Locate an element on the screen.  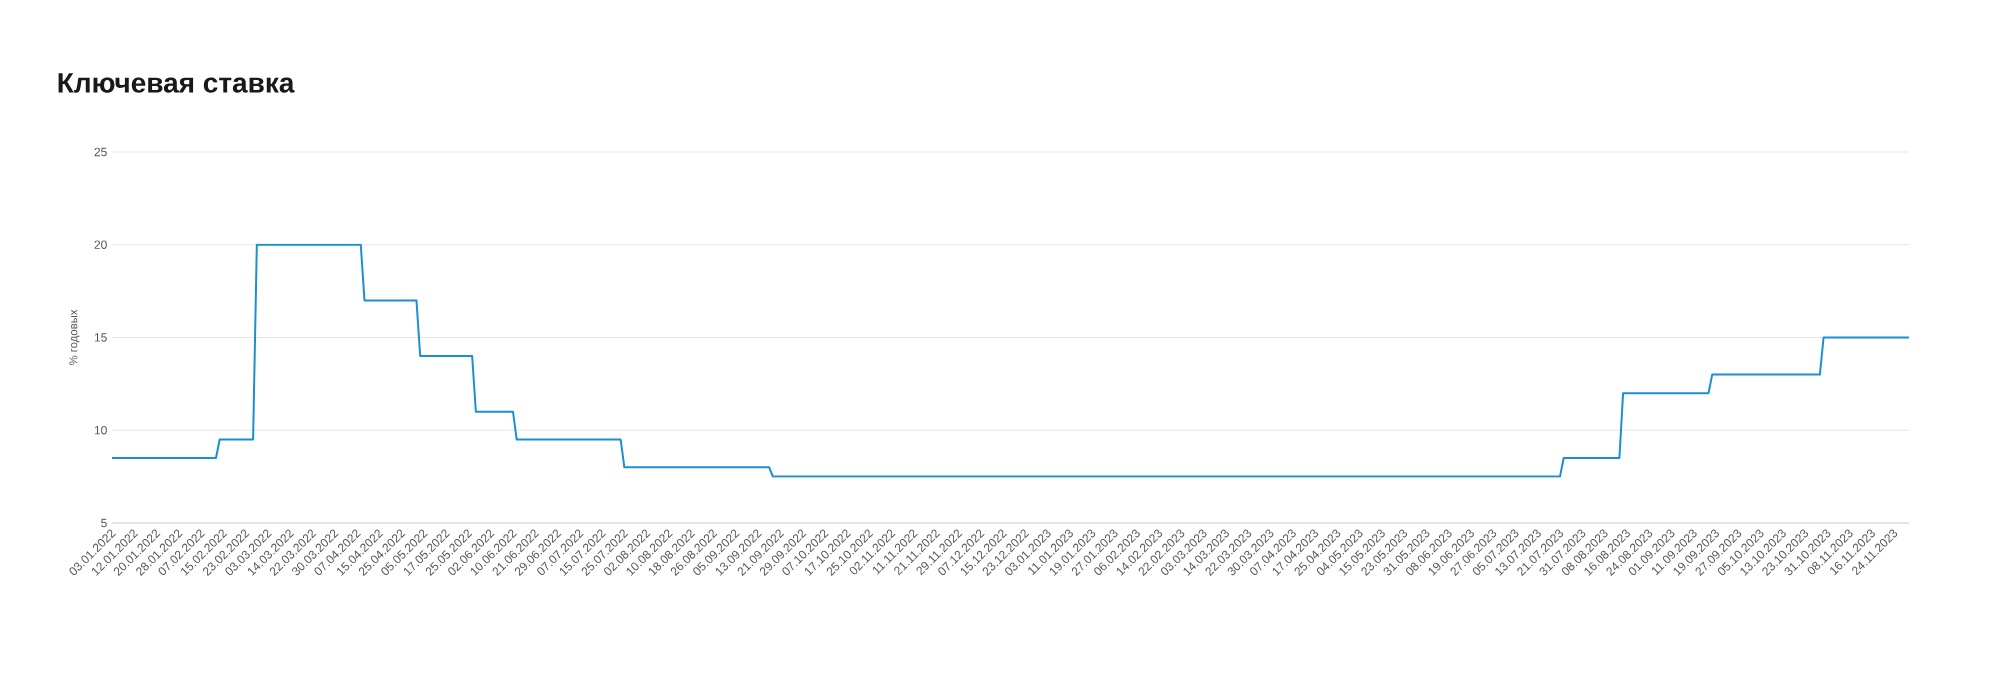
y-tick-label: 20 is located at coordinates (100, 244).